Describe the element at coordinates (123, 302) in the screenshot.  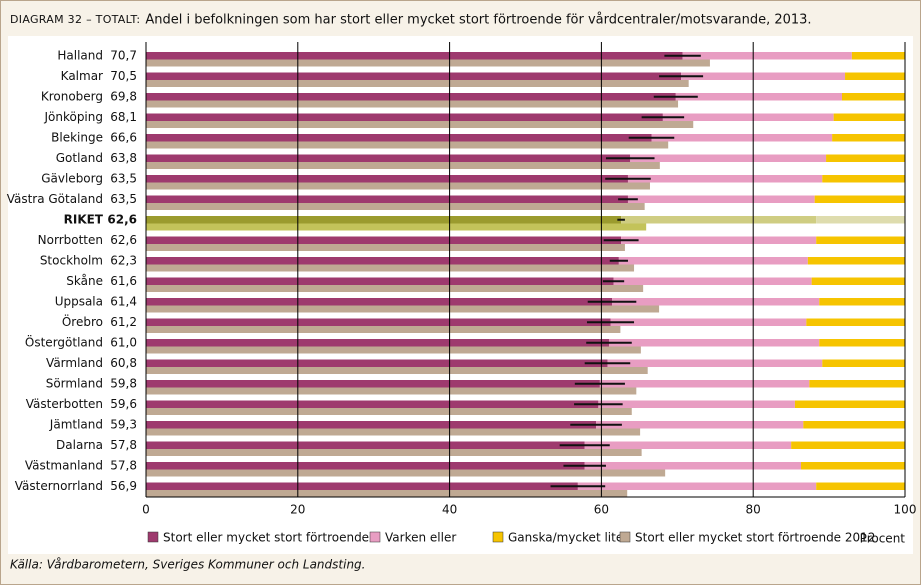
I see `value-label: 61,4` at that location.